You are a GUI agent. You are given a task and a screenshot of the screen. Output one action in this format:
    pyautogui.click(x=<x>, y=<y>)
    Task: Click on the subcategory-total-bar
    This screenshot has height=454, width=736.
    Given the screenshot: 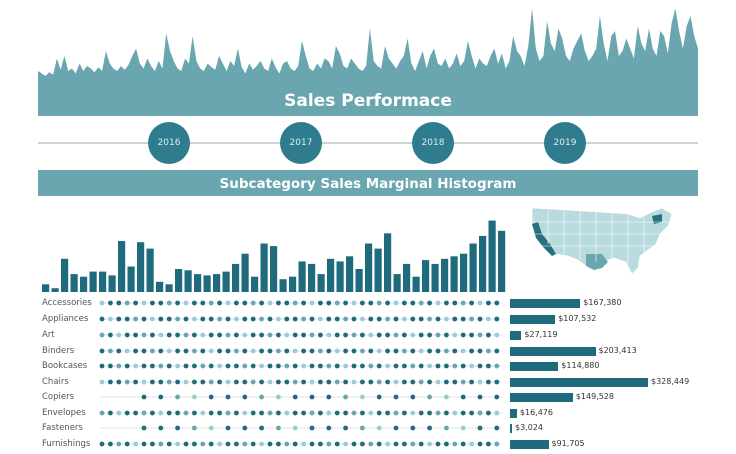 What is the action you would take?
    pyautogui.click(x=553, y=351)
    